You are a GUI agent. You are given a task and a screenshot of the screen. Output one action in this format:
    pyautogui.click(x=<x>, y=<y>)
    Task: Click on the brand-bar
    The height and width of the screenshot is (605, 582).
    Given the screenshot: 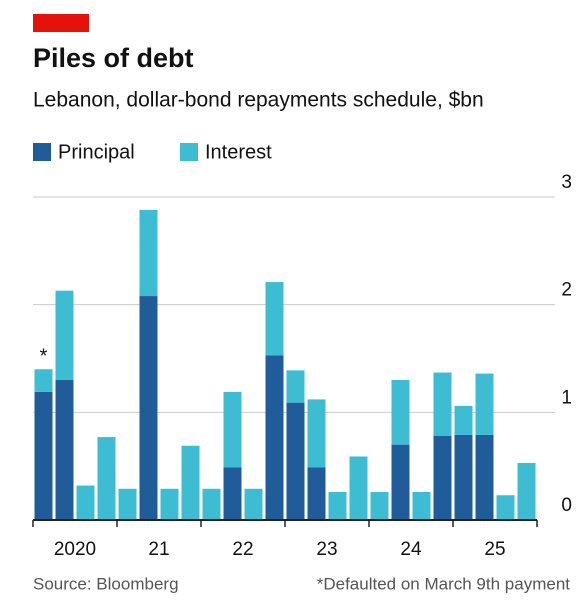 What is the action you would take?
    pyautogui.click(x=61, y=23)
    